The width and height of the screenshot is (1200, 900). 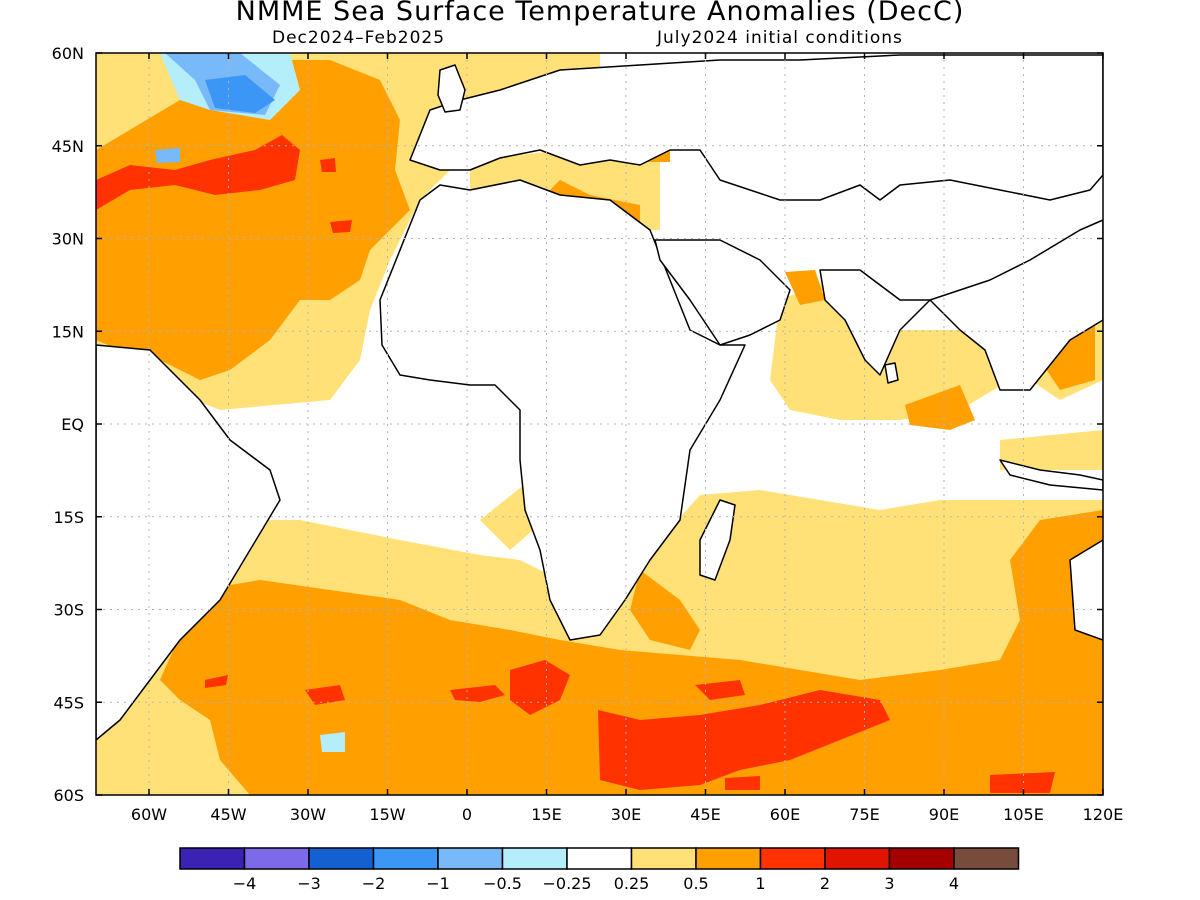 I want to click on lon-label: 105E, so click(x=1023, y=814).